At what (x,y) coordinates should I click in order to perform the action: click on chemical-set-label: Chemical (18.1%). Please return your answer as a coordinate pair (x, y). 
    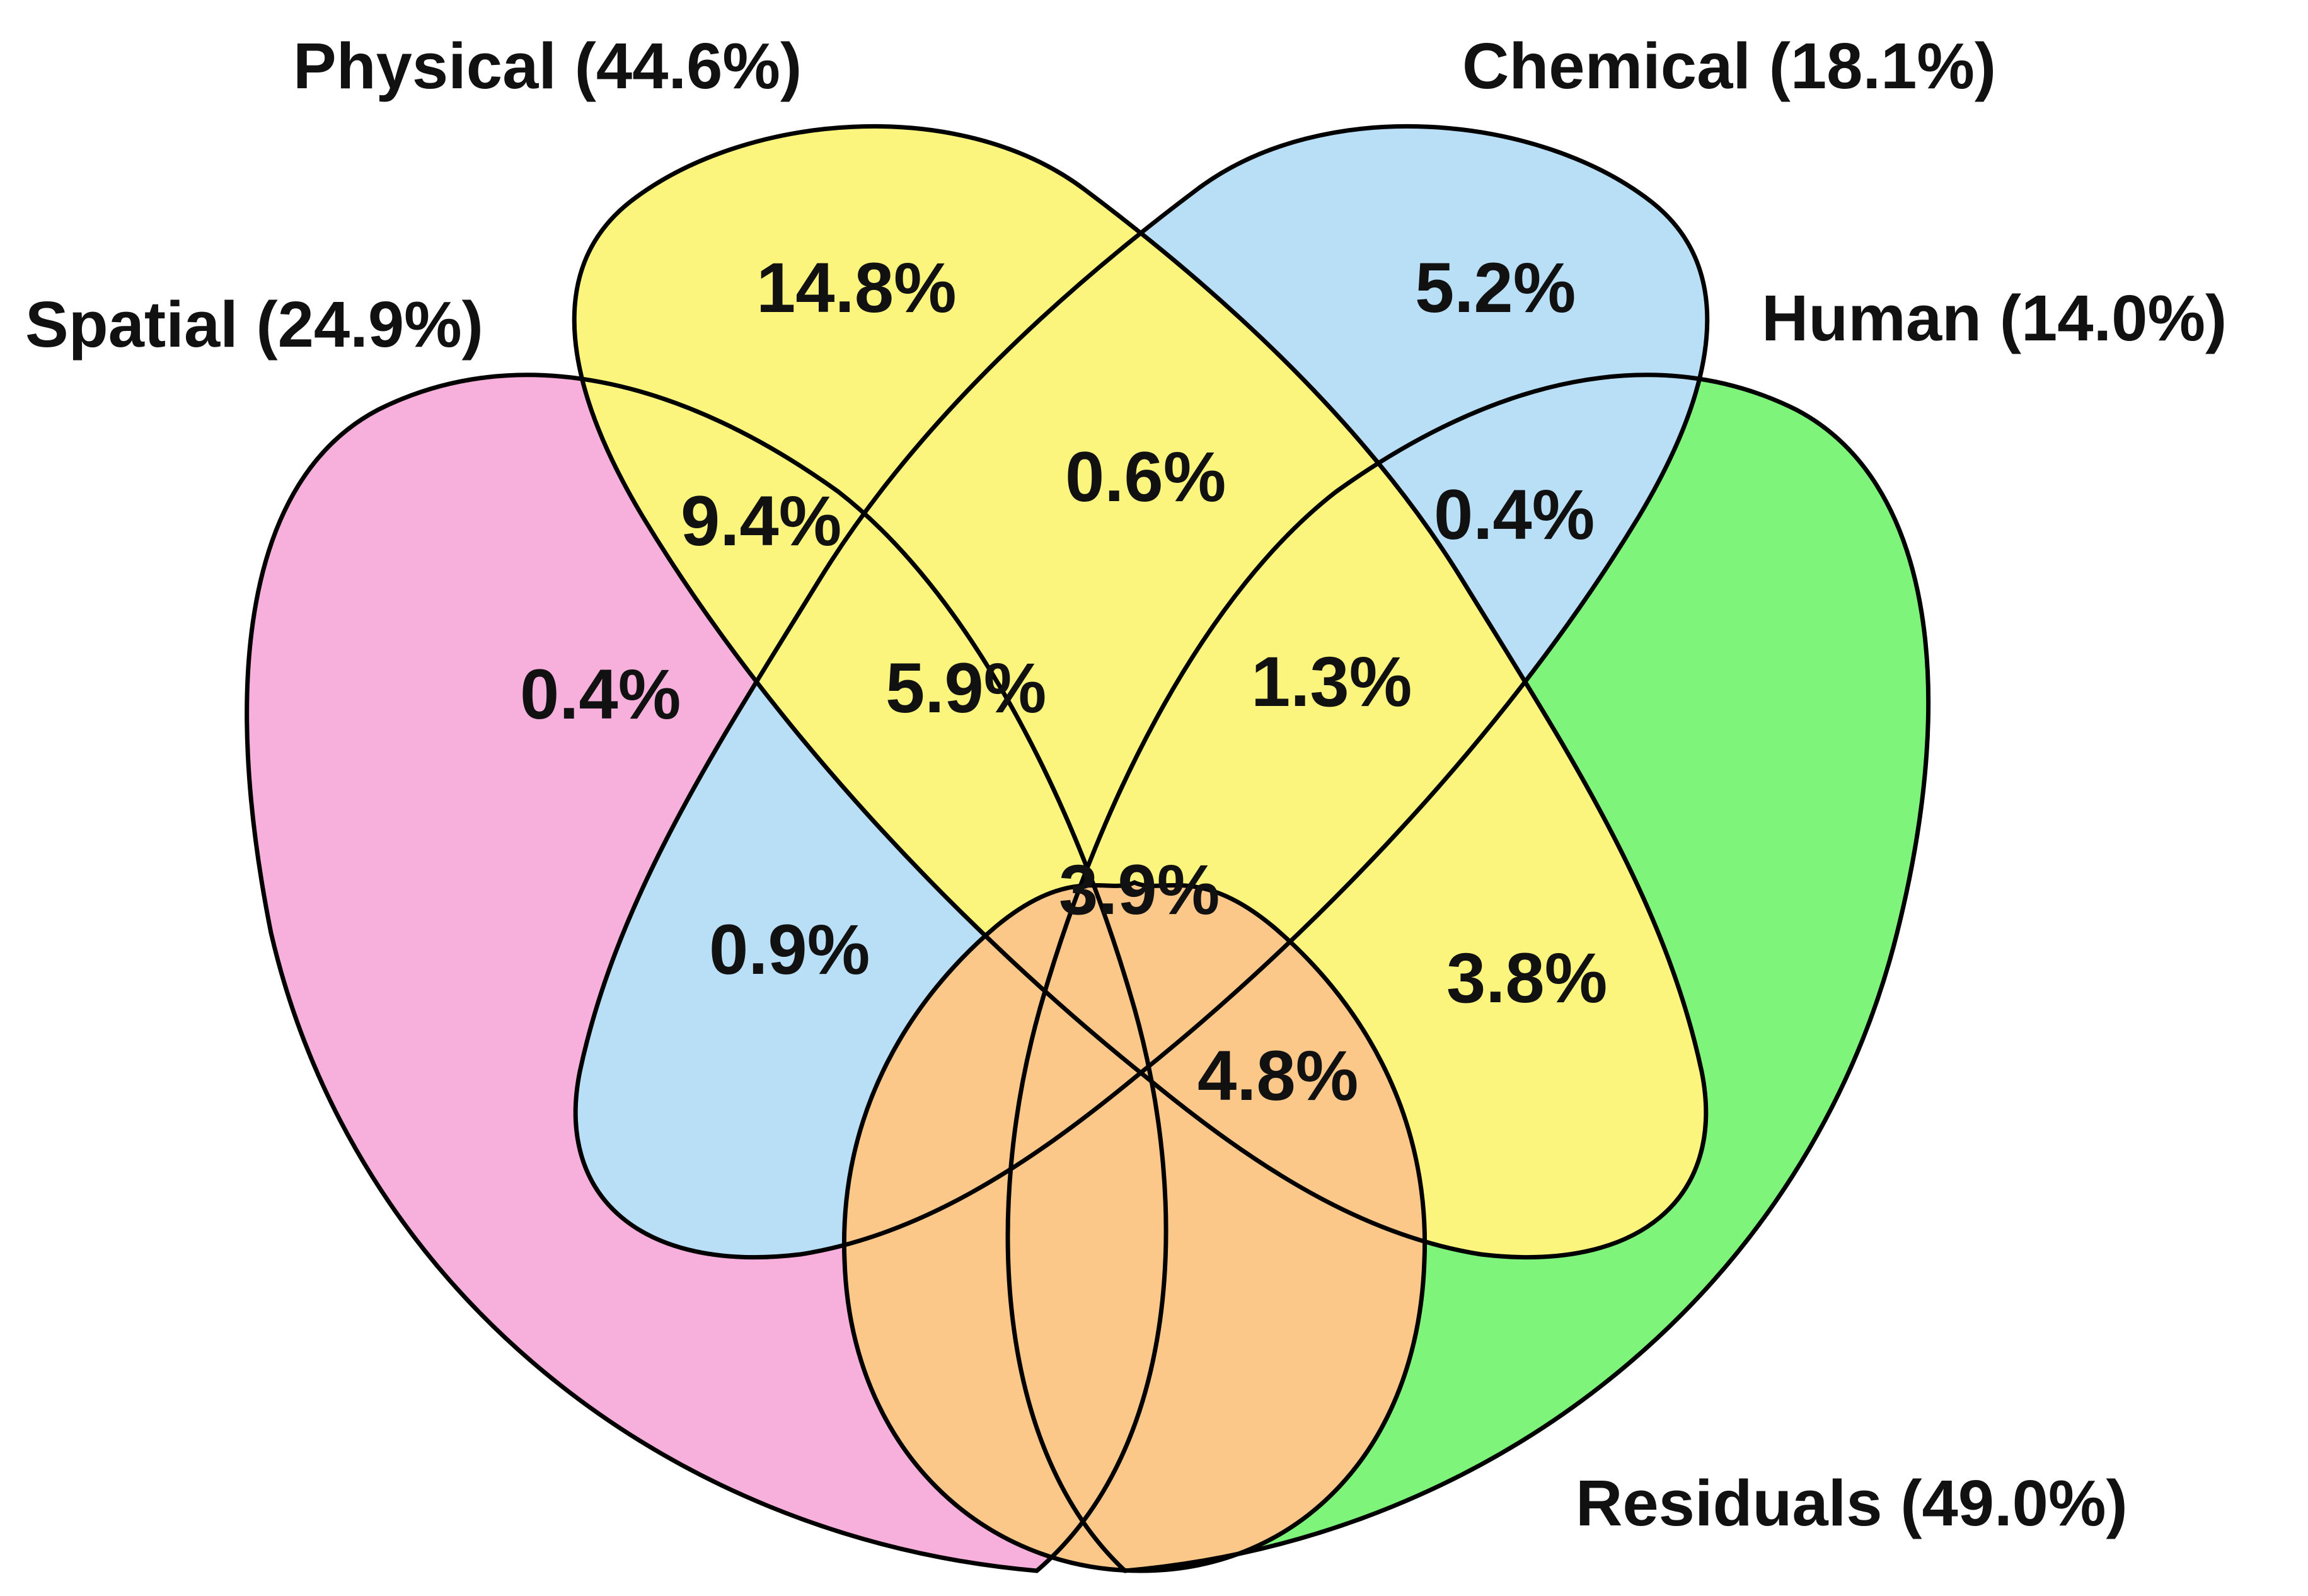
    Looking at the image, I should click on (1729, 66).